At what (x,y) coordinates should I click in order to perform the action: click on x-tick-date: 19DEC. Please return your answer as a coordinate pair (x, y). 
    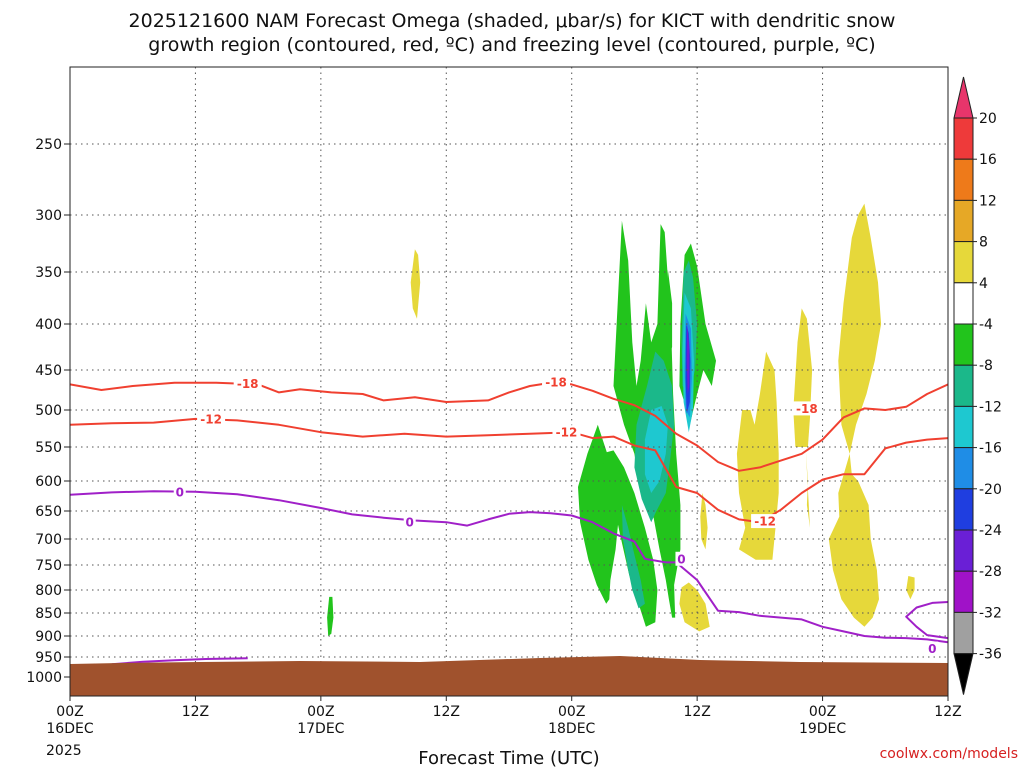
    Looking at the image, I should click on (822, 729).